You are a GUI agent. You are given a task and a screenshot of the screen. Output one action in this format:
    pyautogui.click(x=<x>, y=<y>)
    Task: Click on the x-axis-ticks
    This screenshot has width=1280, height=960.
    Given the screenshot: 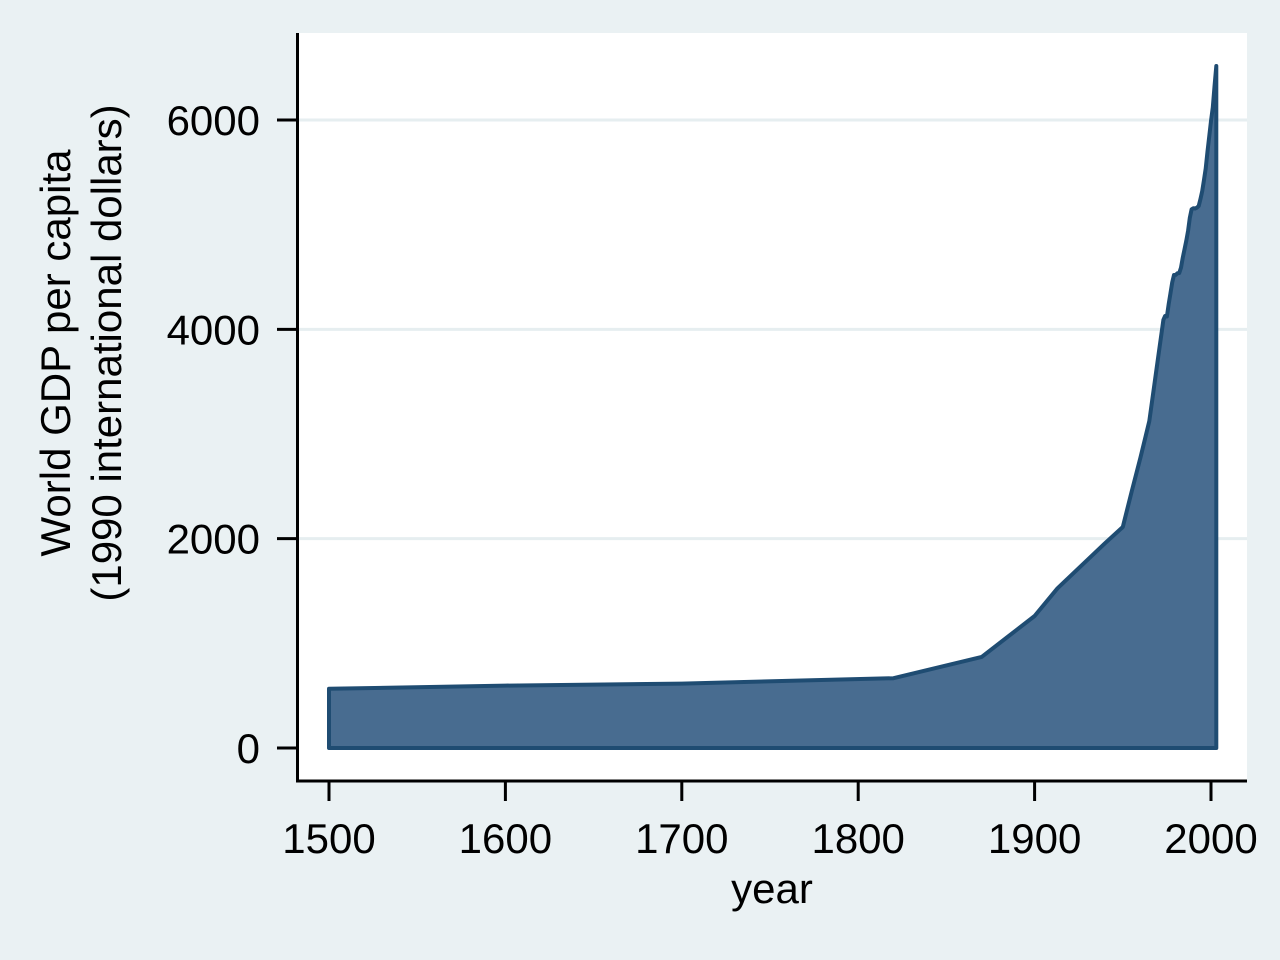 What is the action you would take?
    pyautogui.click(x=770, y=791)
    